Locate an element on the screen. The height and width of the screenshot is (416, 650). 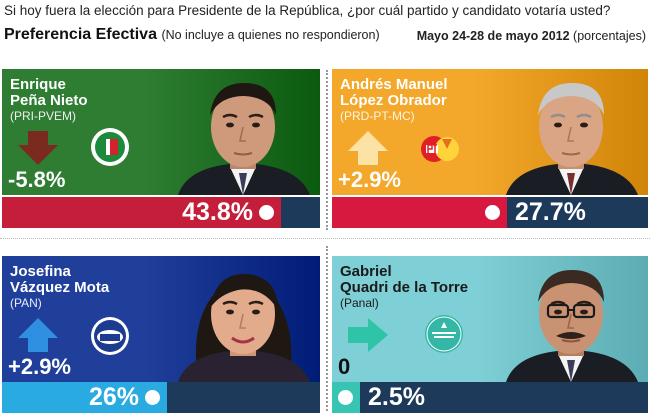
horizontal-separator is located at coordinates (325, 238).